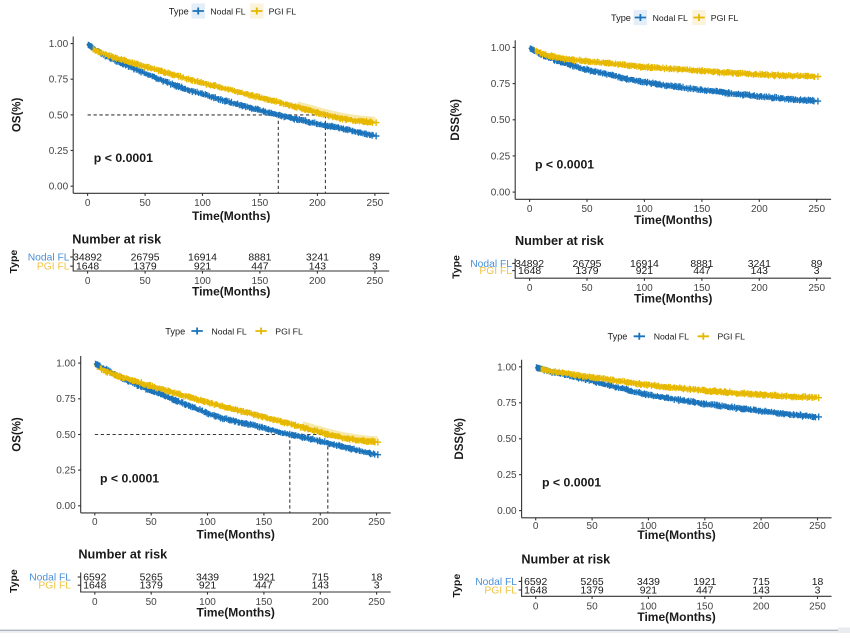 This screenshot has width=850, height=638. What do you see at coordinates (587, 264) in the screenshot?
I see `svg-text: 26795` at bounding box center [587, 264].